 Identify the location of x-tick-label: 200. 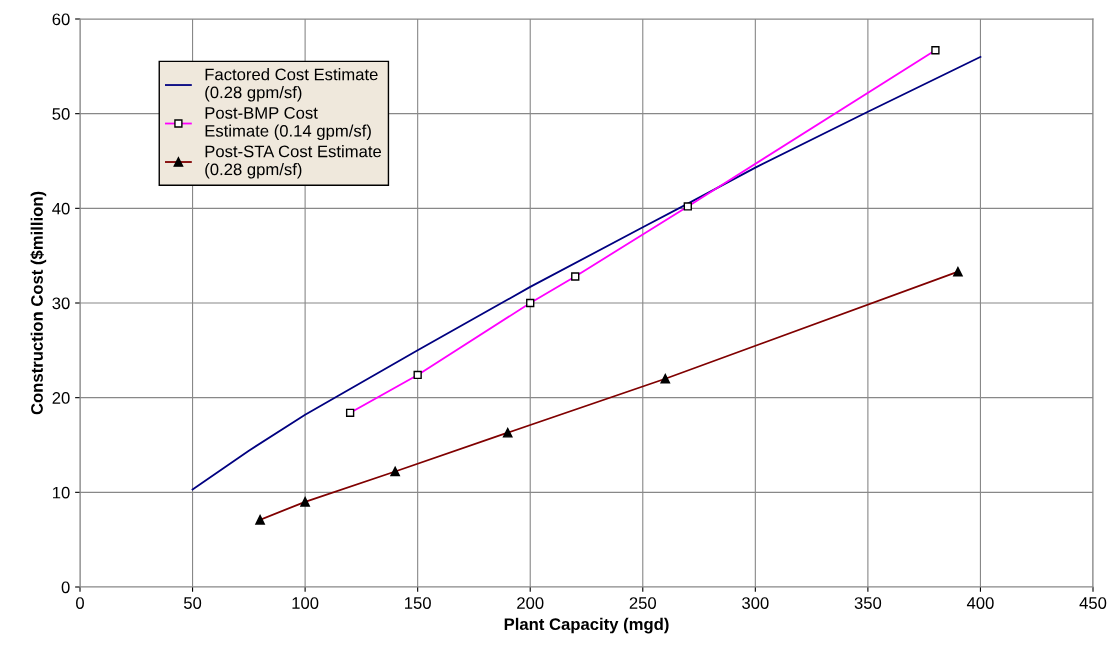
(530, 603).